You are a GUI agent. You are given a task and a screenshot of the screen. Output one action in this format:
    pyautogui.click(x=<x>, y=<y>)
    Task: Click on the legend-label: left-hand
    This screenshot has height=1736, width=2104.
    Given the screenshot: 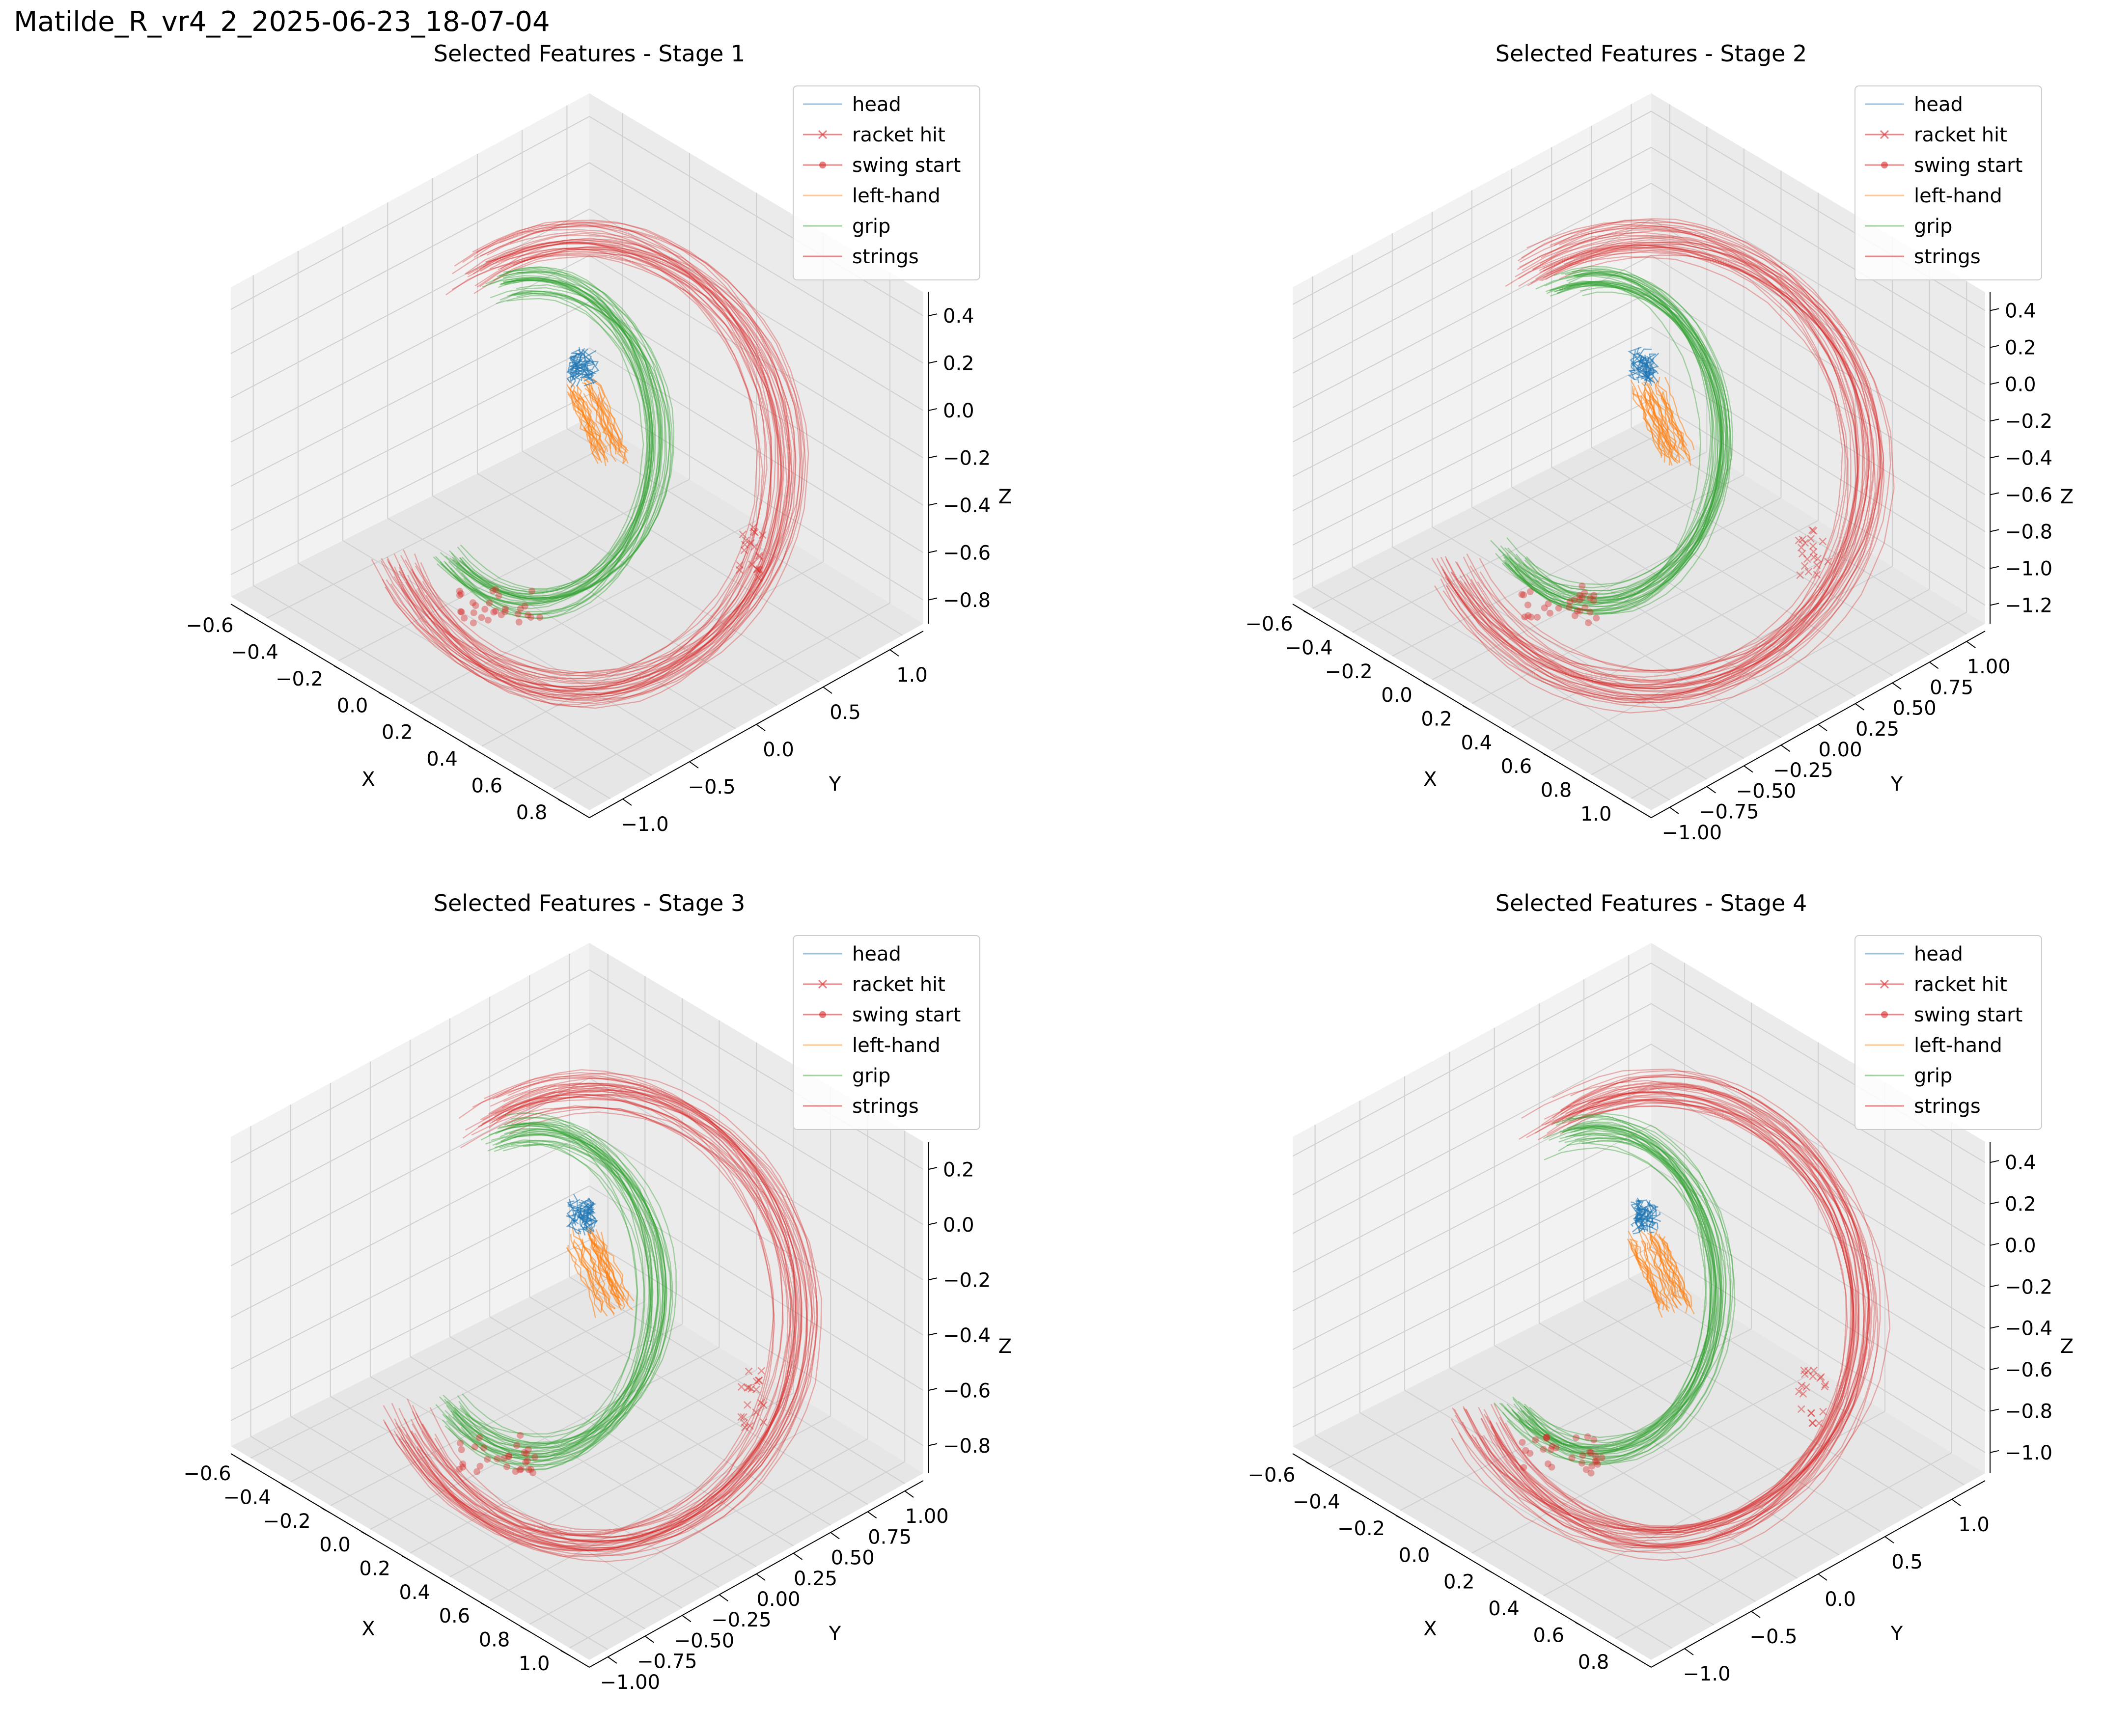 What is the action you would take?
    pyautogui.click(x=1958, y=1045)
    